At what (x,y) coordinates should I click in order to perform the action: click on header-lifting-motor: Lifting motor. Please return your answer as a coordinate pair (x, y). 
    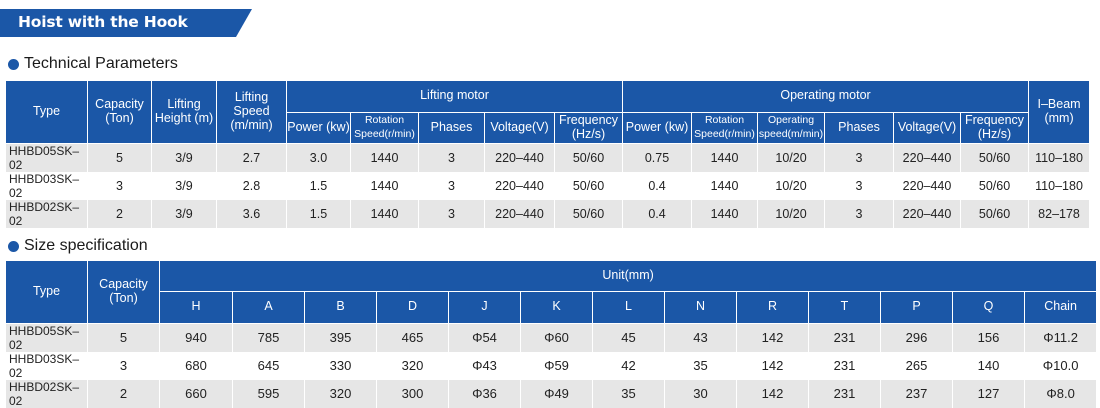
    Looking at the image, I should click on (454, 97).